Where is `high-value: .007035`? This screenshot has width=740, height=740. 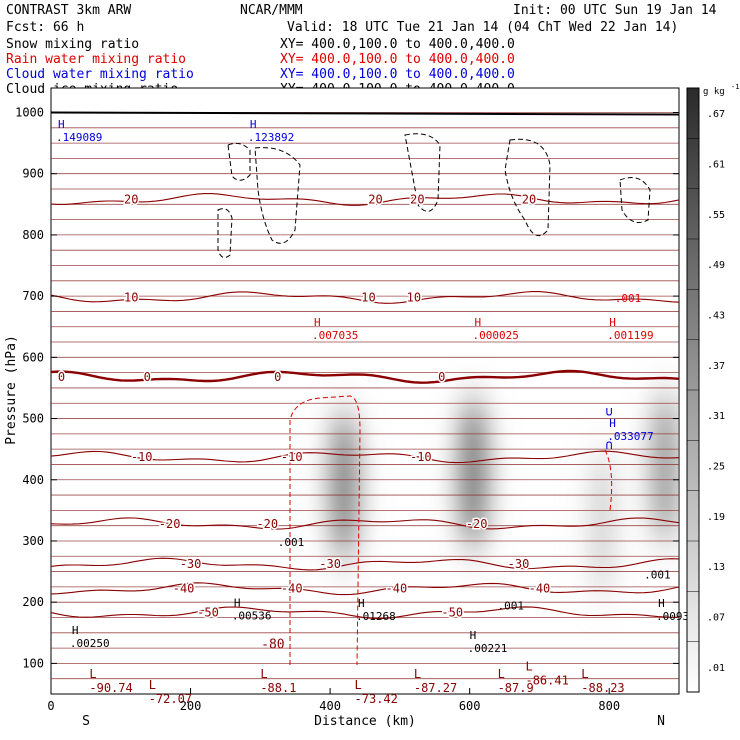
high-value: .007035 is located at coordinates (335, 335).